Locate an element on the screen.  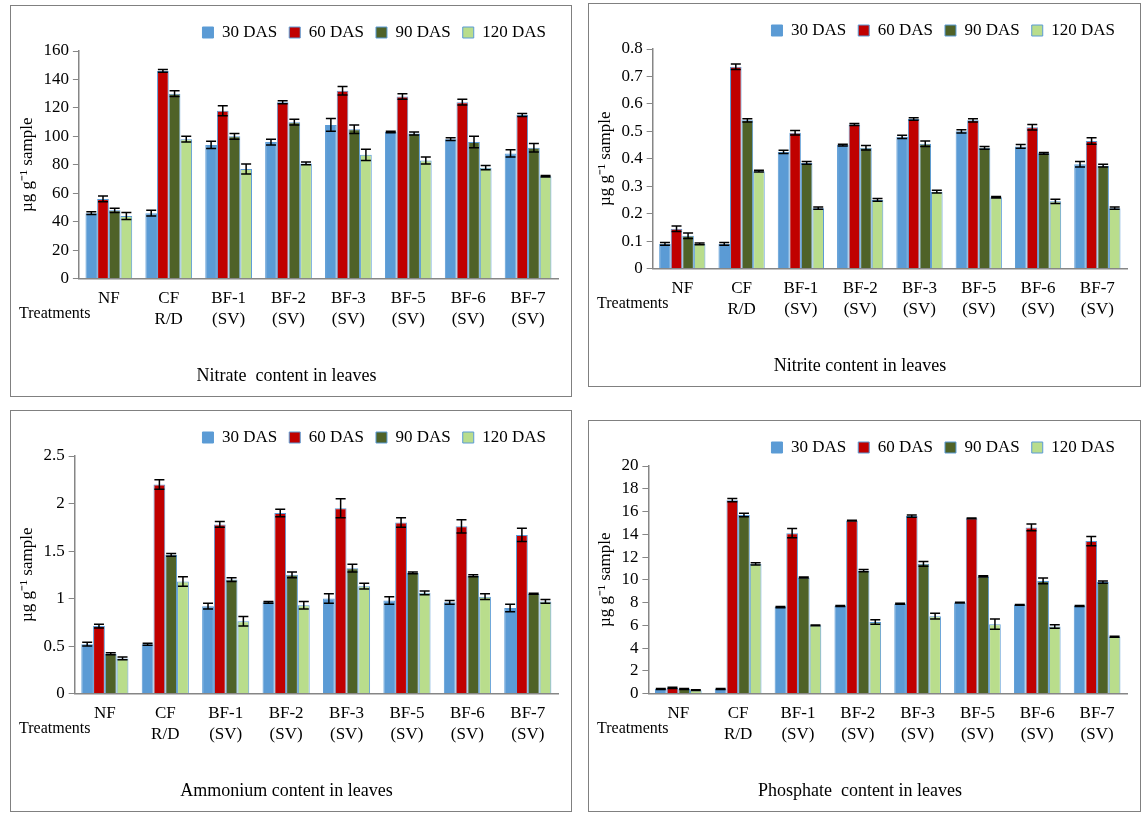
y-tick-label: 18 is located at coordinates (630, 488).